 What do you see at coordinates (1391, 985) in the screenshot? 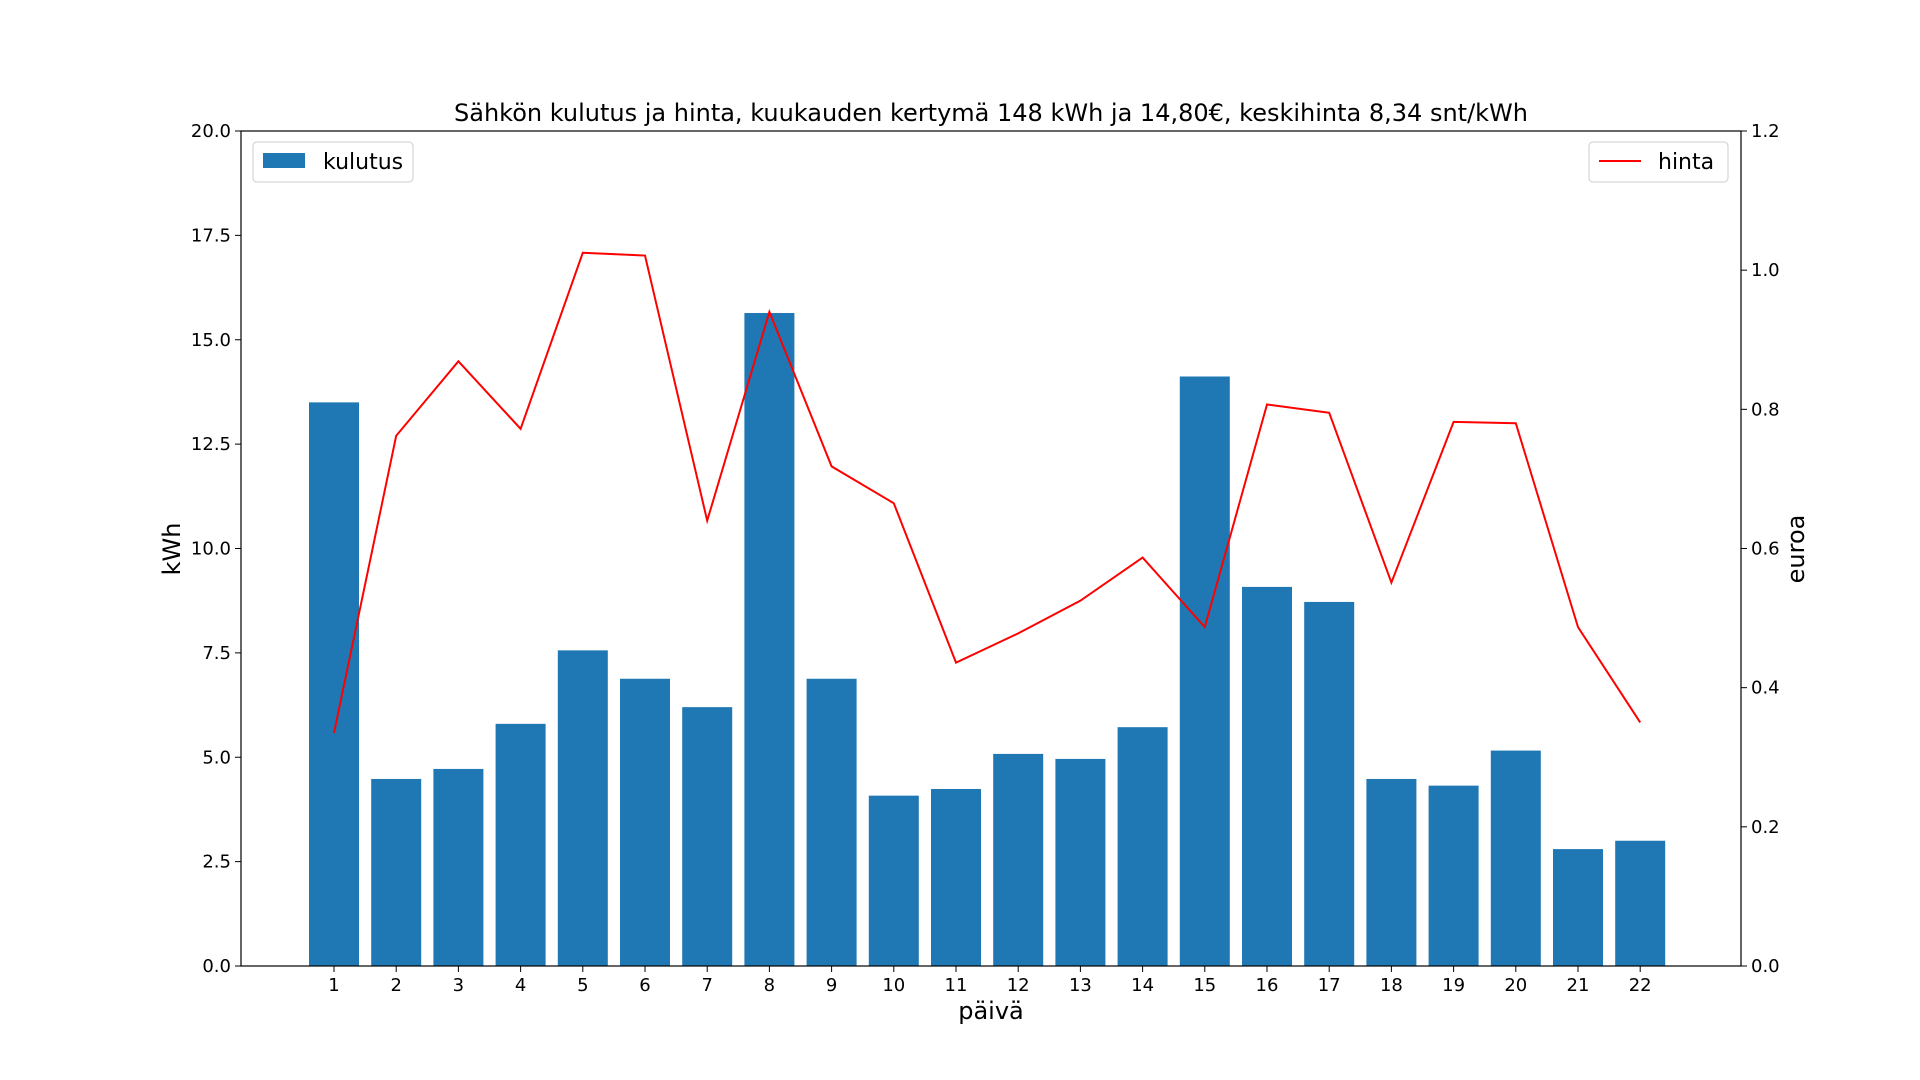
I see `x-tick-label: 18` at bounding box center [1391, 985].